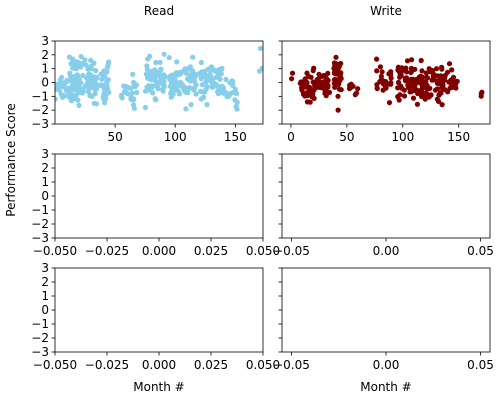 The width and height of the screenshot is (500, 400). I want to click on subplot-6: −0.05 0.00 0.05 Month #, so click(383, 330).